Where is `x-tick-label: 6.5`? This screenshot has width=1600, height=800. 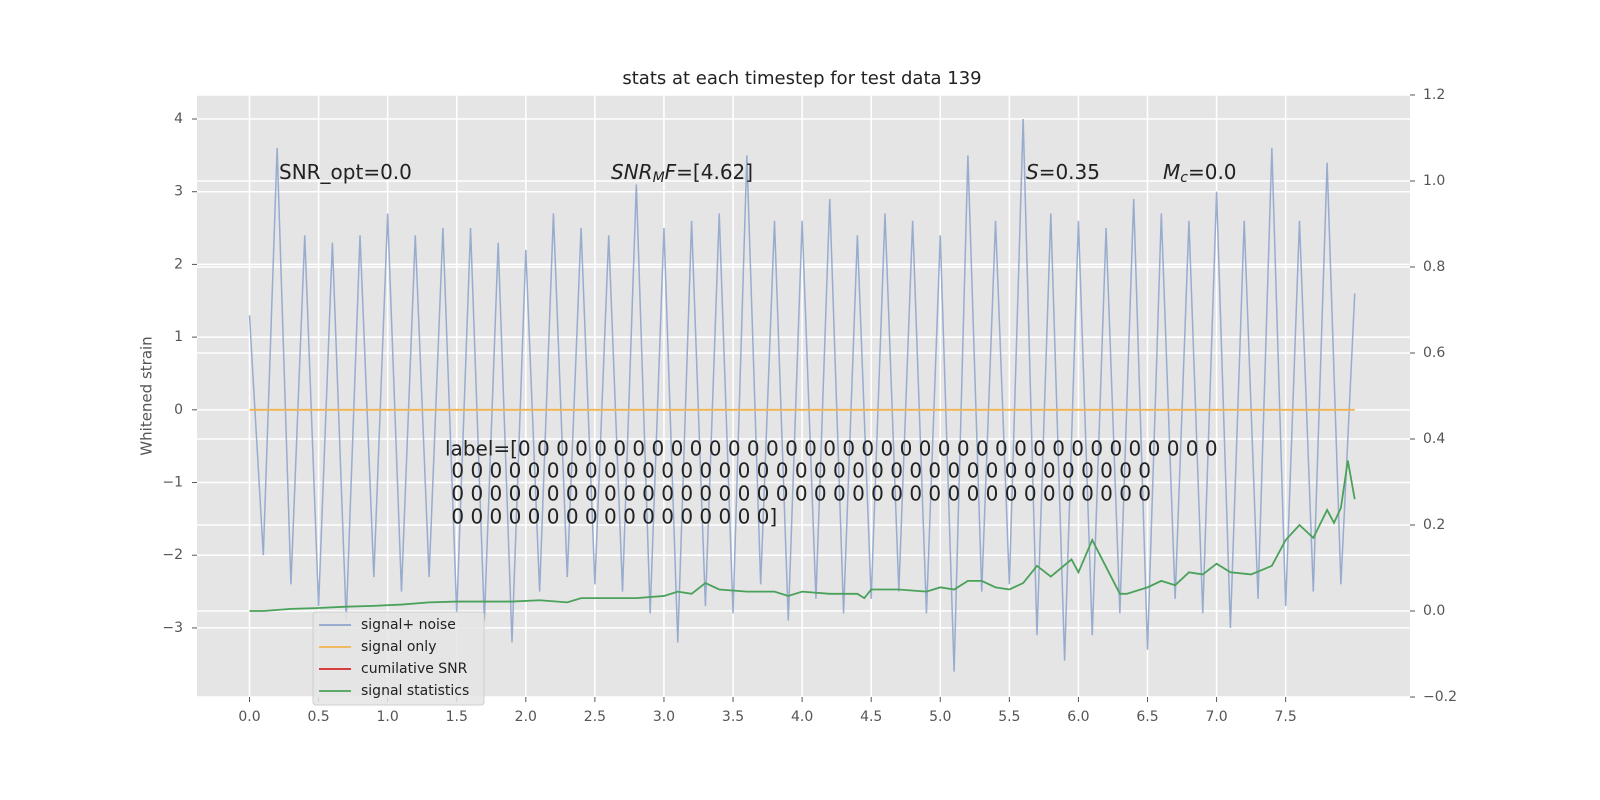 x-tick-label: 6.5 is located at coordinates (1147, 717).